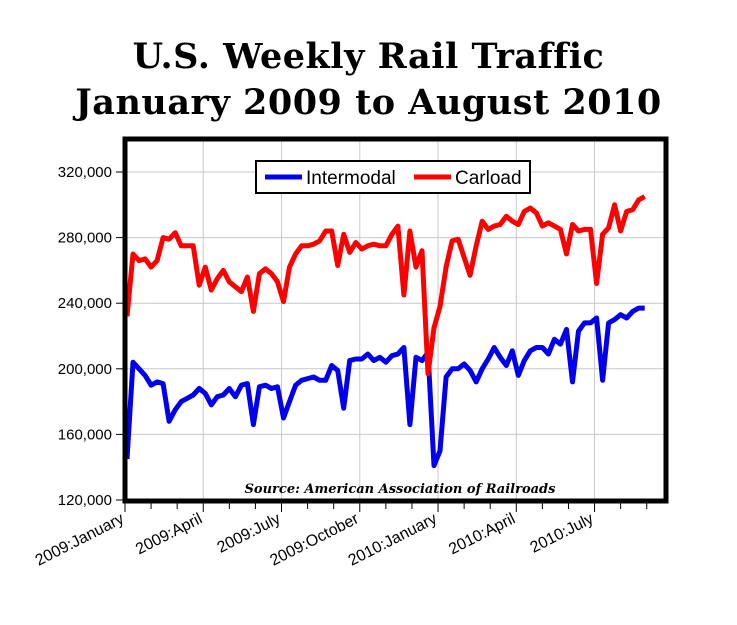  What do you see at coordinates (85, 434) in the screenshot?
I see `y-tick-label: 160,000` at bounding box center [85, 434].